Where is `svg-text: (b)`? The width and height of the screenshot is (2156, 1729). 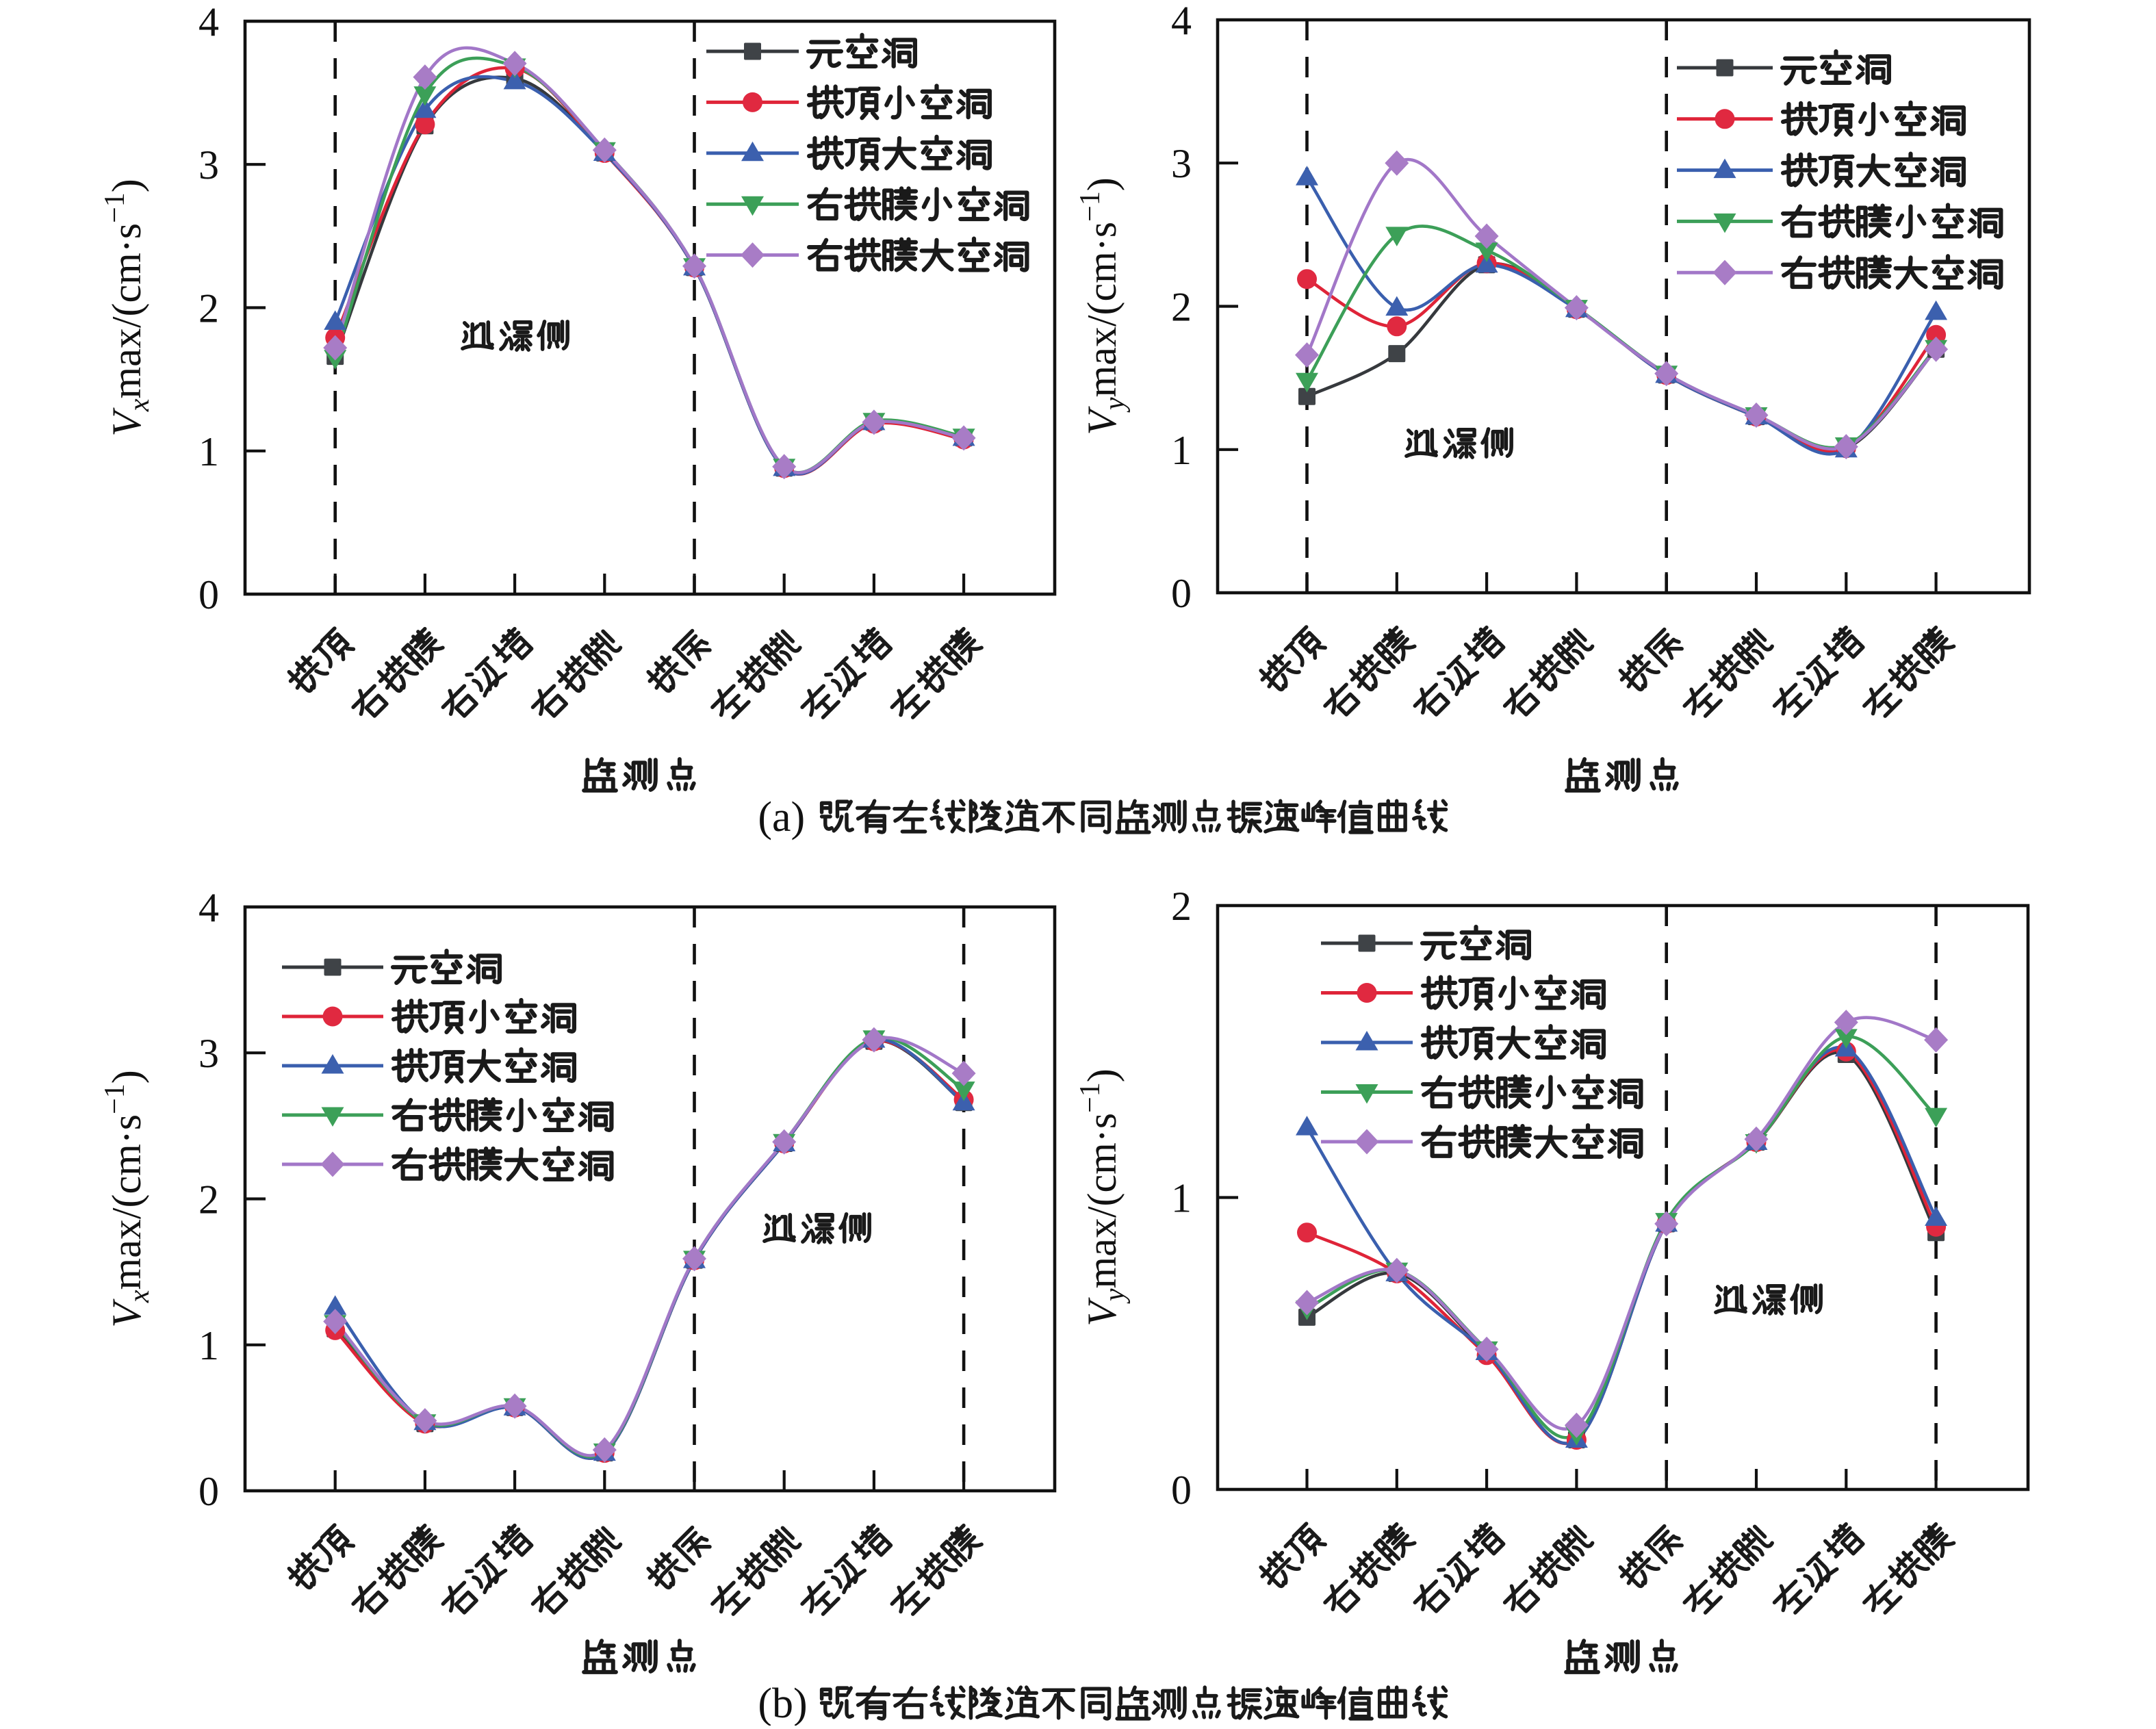 svg-text: (b) is located at coordinates (783, 1703).